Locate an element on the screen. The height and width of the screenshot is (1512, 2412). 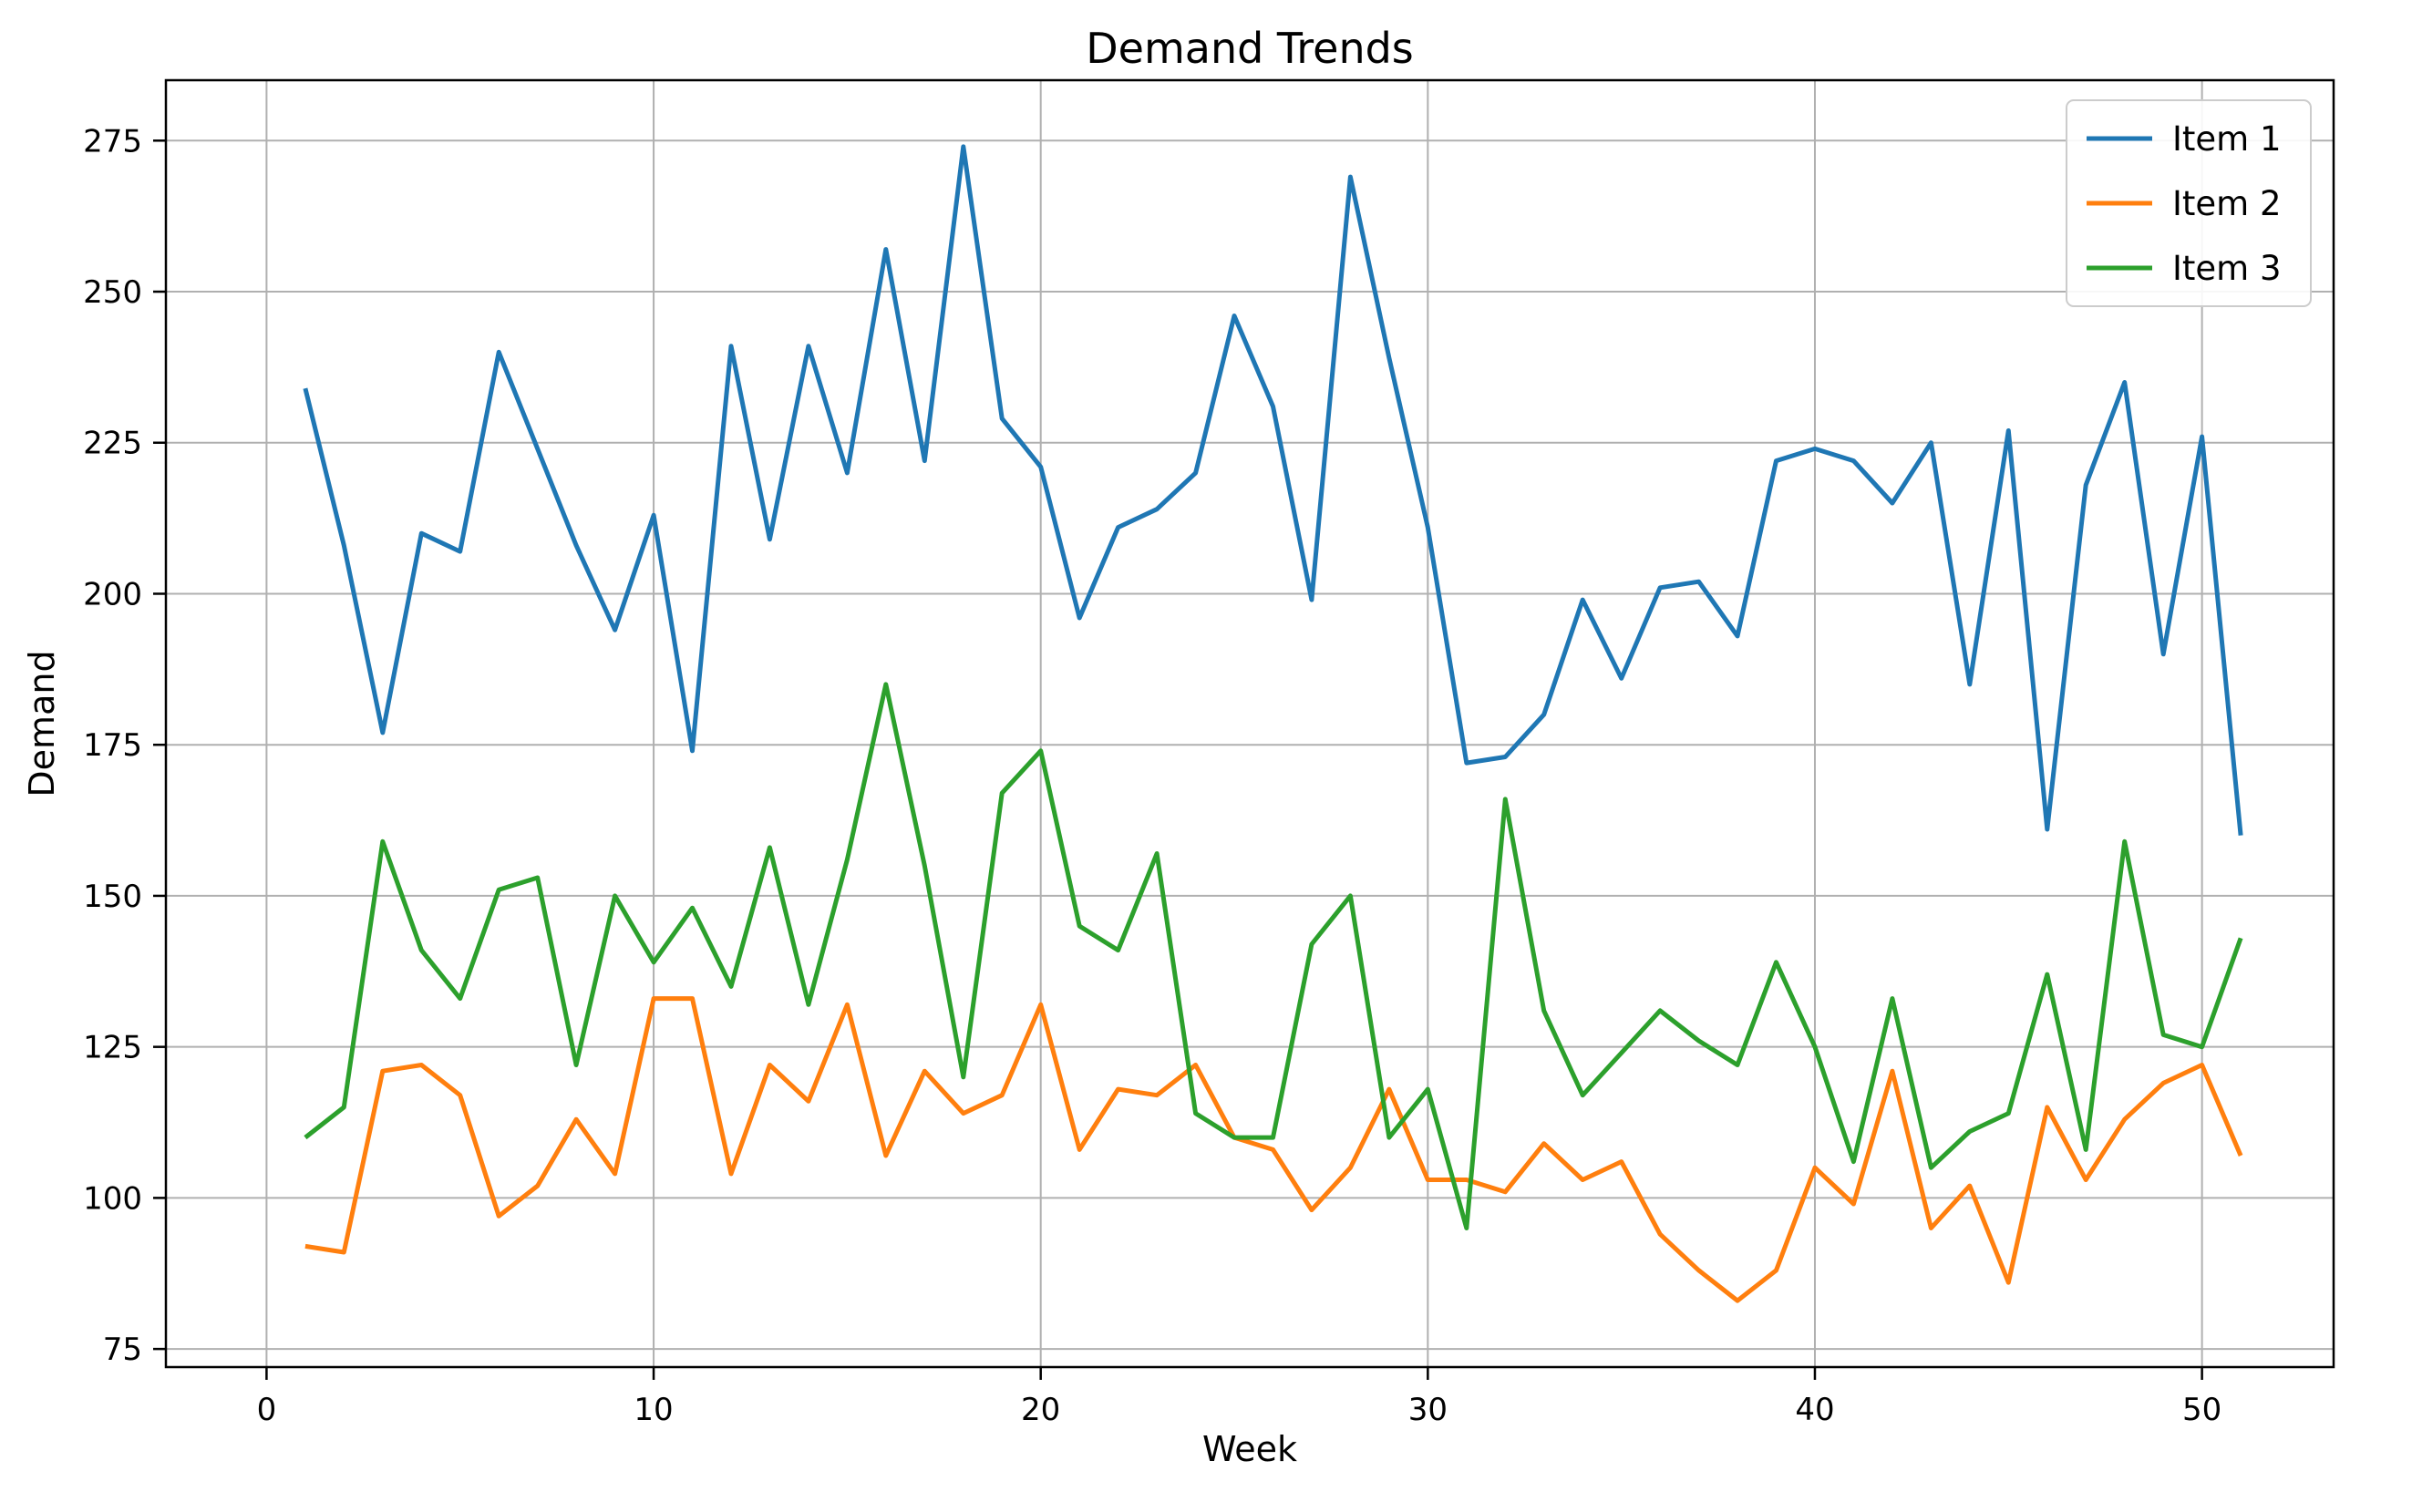
y-tick-label: 175 is located at coordinates (112, 745).